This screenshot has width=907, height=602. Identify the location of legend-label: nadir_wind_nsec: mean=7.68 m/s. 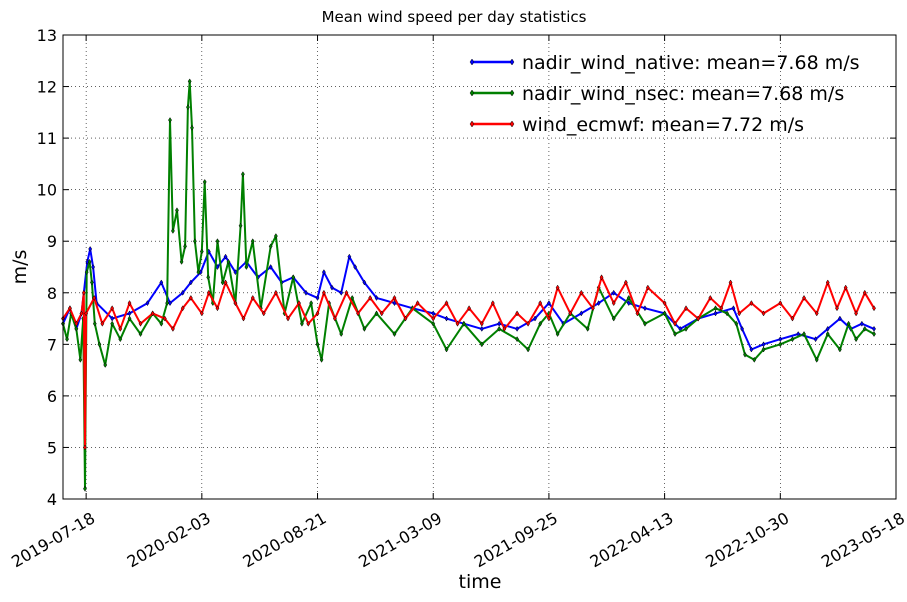
(683, 94).